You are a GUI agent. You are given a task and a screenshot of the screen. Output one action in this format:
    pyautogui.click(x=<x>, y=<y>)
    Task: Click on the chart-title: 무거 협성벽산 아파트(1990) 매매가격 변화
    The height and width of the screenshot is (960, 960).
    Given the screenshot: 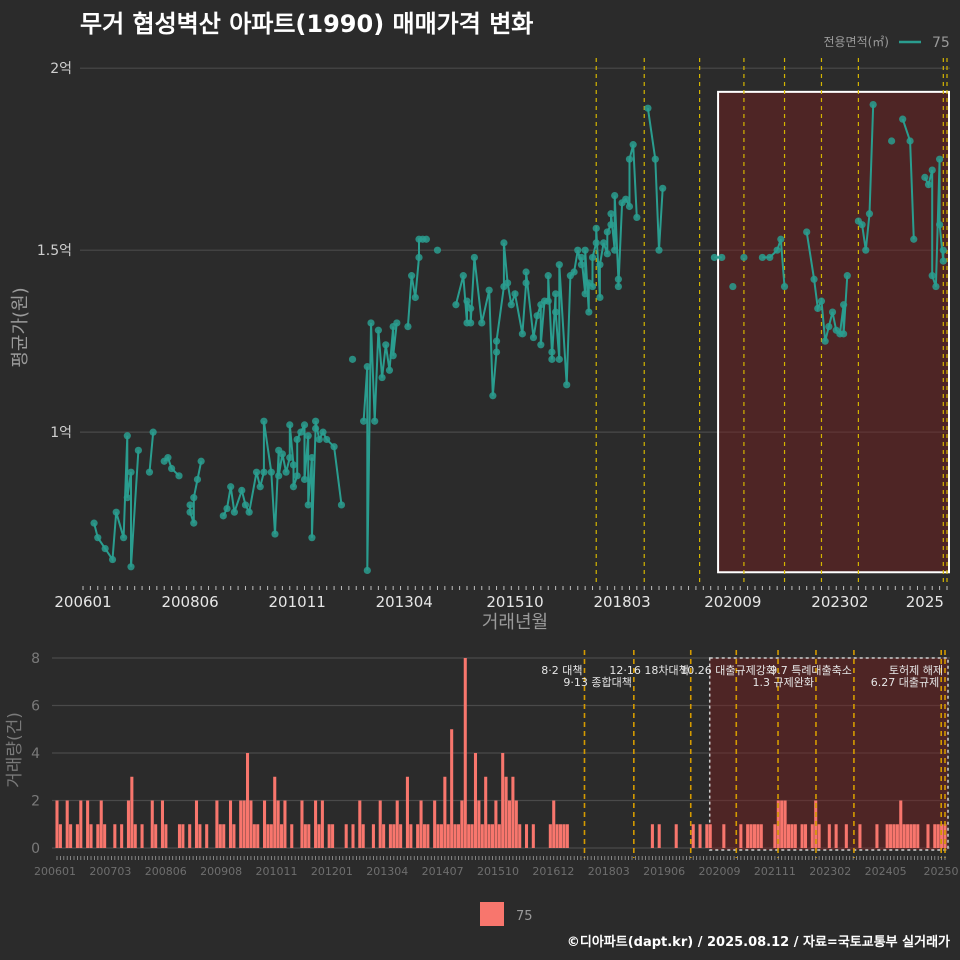 What is the action you would take?
    pyautogui.click(x=307, y=24)
    